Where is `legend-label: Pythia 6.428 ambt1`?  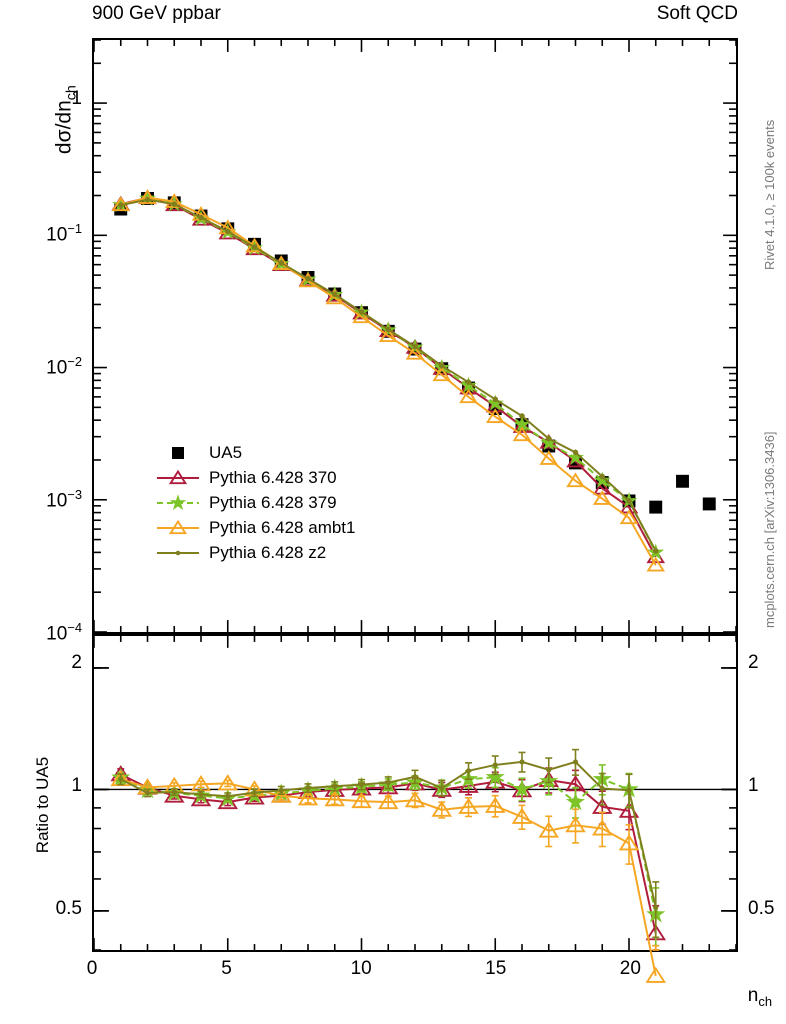
legend-label: Pythia 6.428 ambt1 is located at coordinates (282, 527).